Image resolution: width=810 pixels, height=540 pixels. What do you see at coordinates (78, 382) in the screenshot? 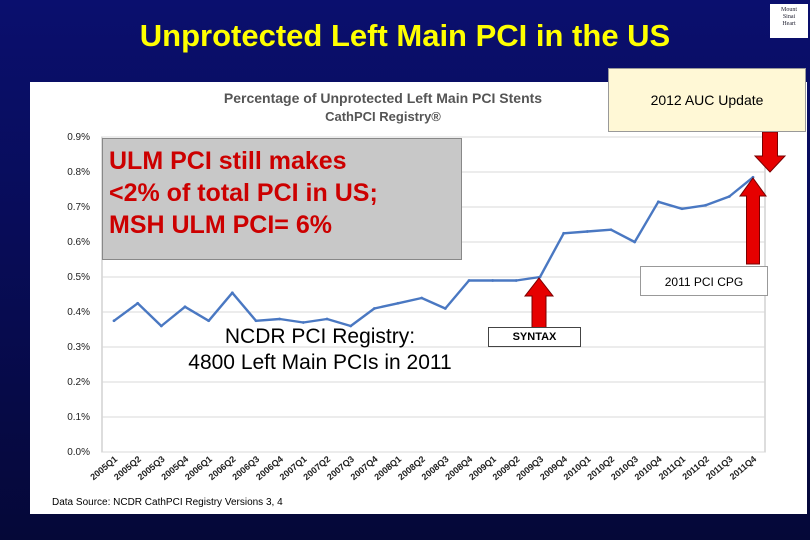
I see `y-tick-label: 0.2%` at bounding box center [78, 382].